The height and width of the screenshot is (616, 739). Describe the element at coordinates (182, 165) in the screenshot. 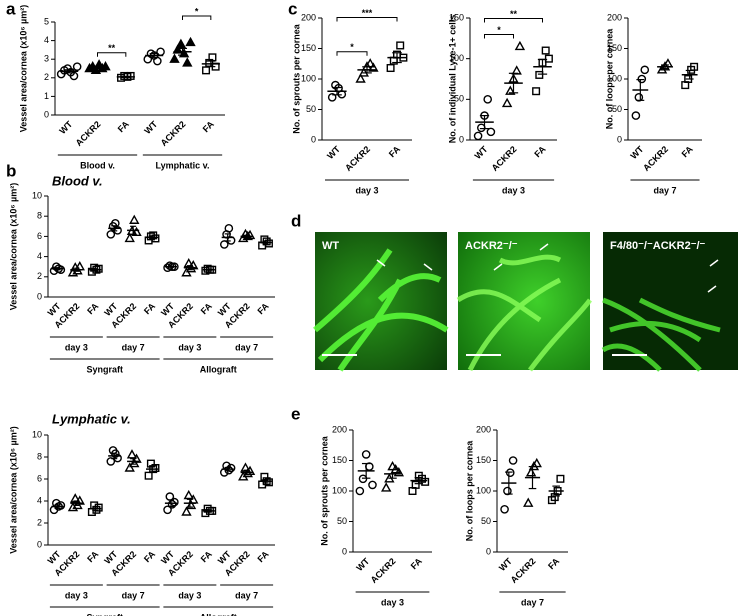

I see `group-label: Lymphatic v.` at that location.